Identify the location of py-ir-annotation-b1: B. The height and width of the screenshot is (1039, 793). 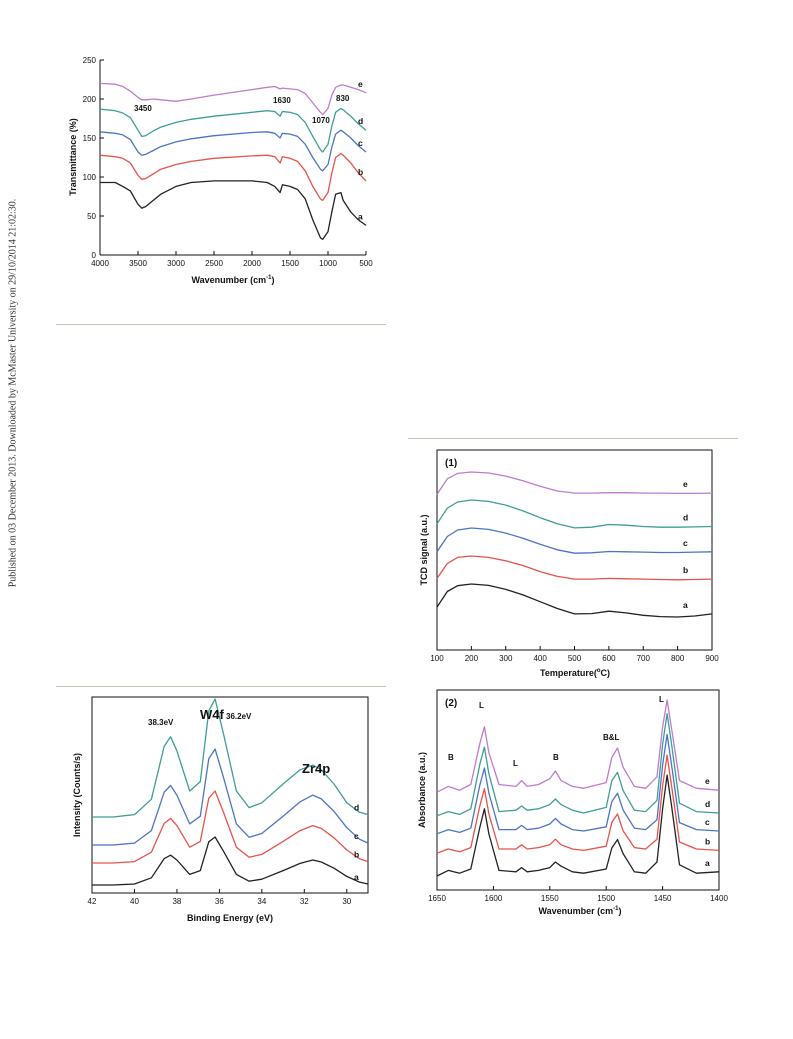
(451, 757).